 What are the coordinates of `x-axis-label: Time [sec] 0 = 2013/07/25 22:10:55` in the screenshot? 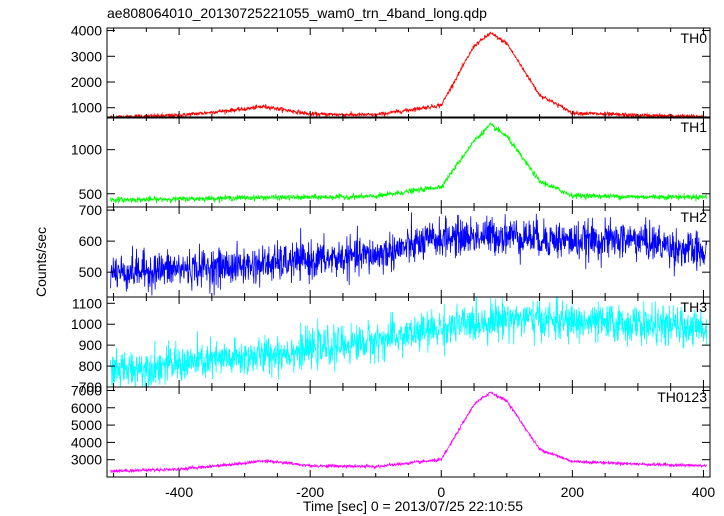 It's located at (413, 506).